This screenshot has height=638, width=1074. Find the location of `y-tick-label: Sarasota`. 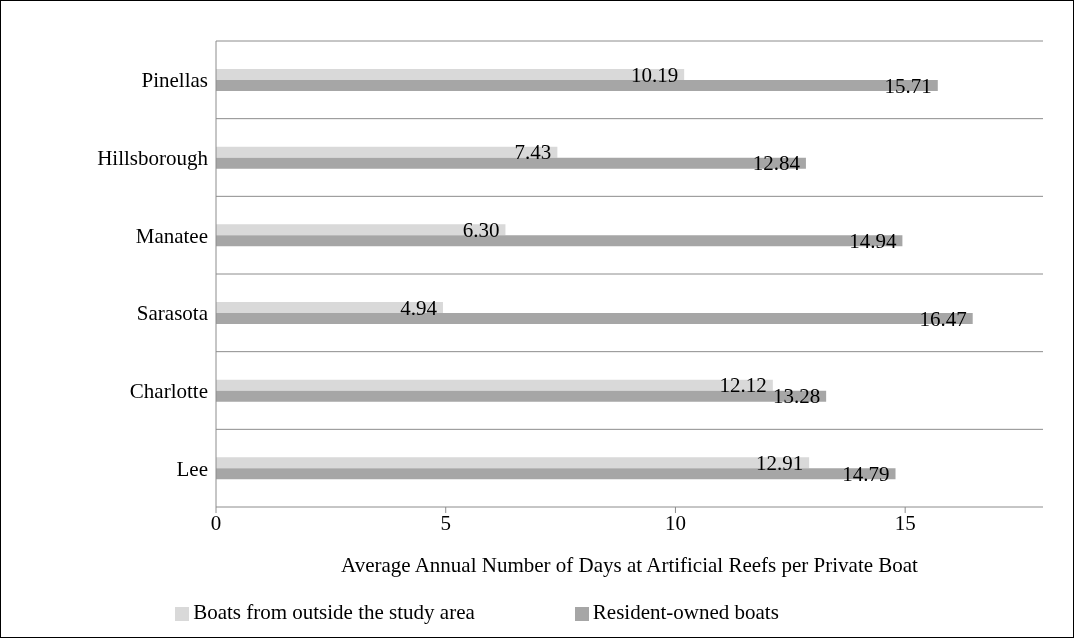

y-tick-label: Sarasota is located at coordinates (172, 313).